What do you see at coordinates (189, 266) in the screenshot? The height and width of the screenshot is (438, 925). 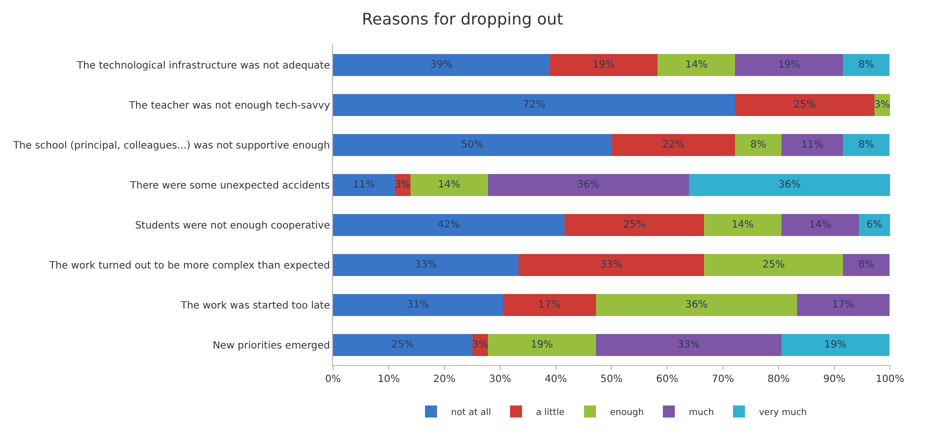 I see `y-tick-label: The work turned out to be more complex than expected` at bounding box center [189, 266].